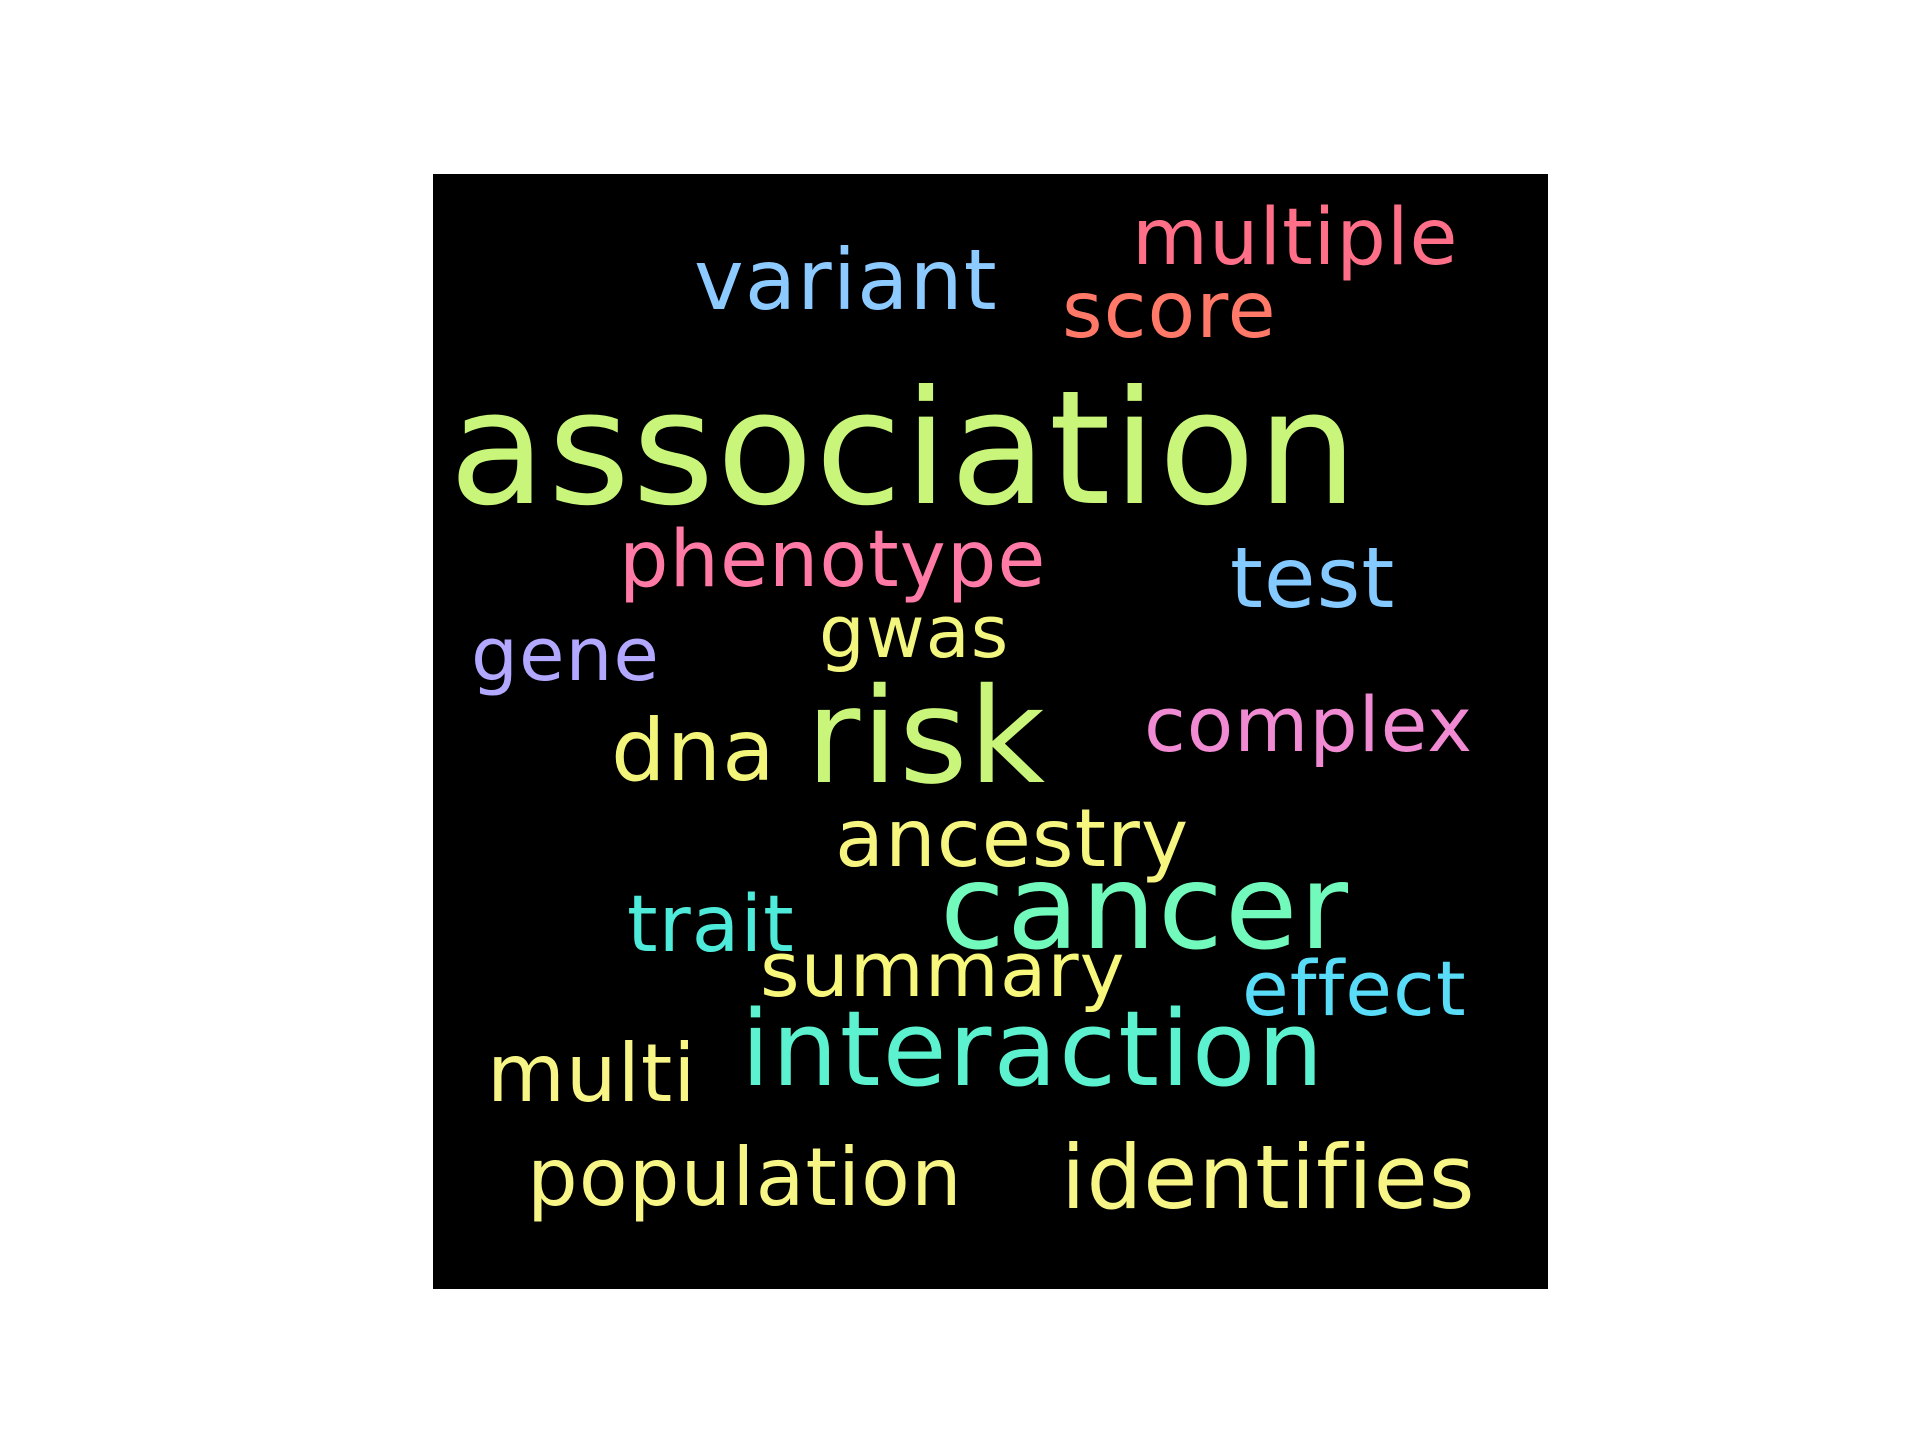 Image resolution: width=1920 pixels, height=1440 pixels. Describe the element at coordinates (1309, 724) in the screenshot. I see `word-complex: complex` at that location.